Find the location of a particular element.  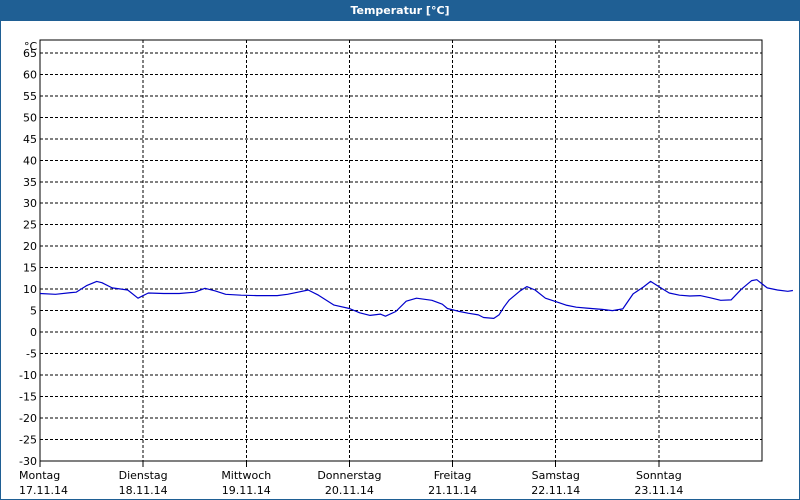

x-tick-day: Montag is located at coordinates (39, 475).